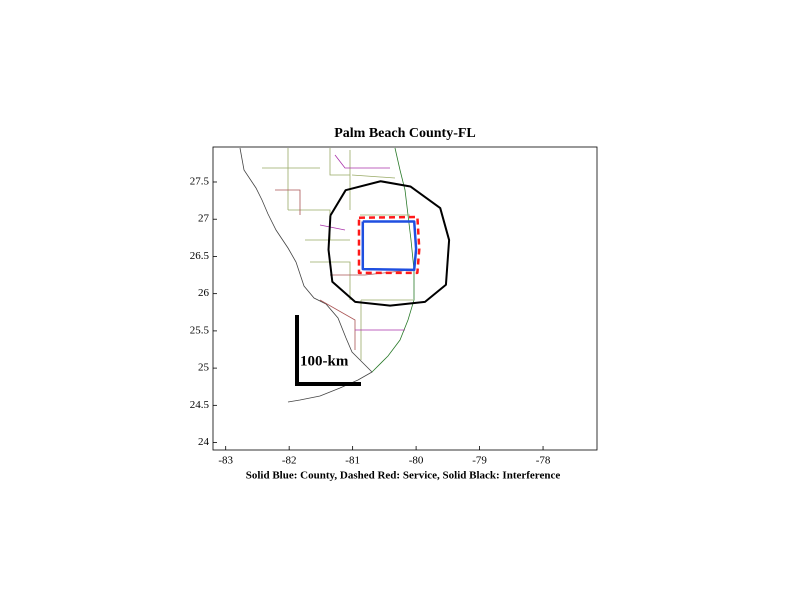  Describe the element at coordinates (479, 461) in the screenshot. I see `x-tick-label: -79` at that location.